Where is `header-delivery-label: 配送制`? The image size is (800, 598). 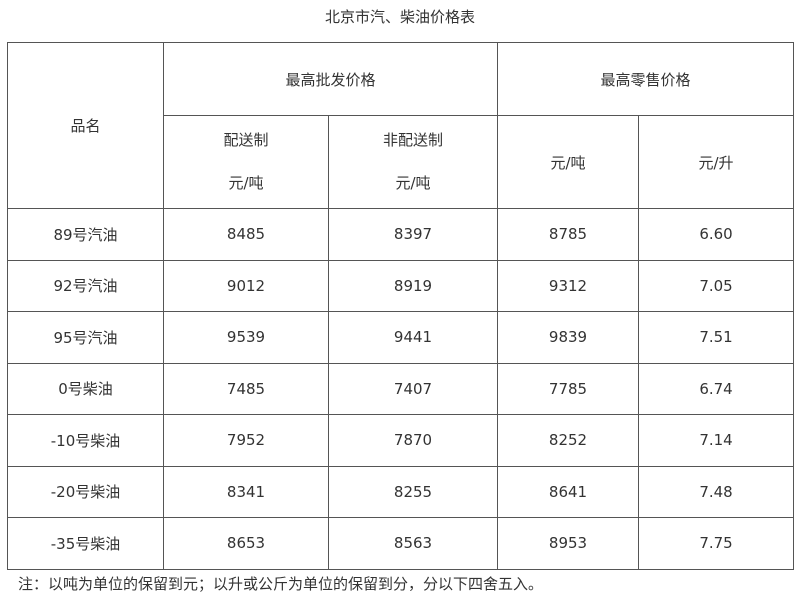 header-delivery-label: 配送制 is located at coordinates (246, 140).